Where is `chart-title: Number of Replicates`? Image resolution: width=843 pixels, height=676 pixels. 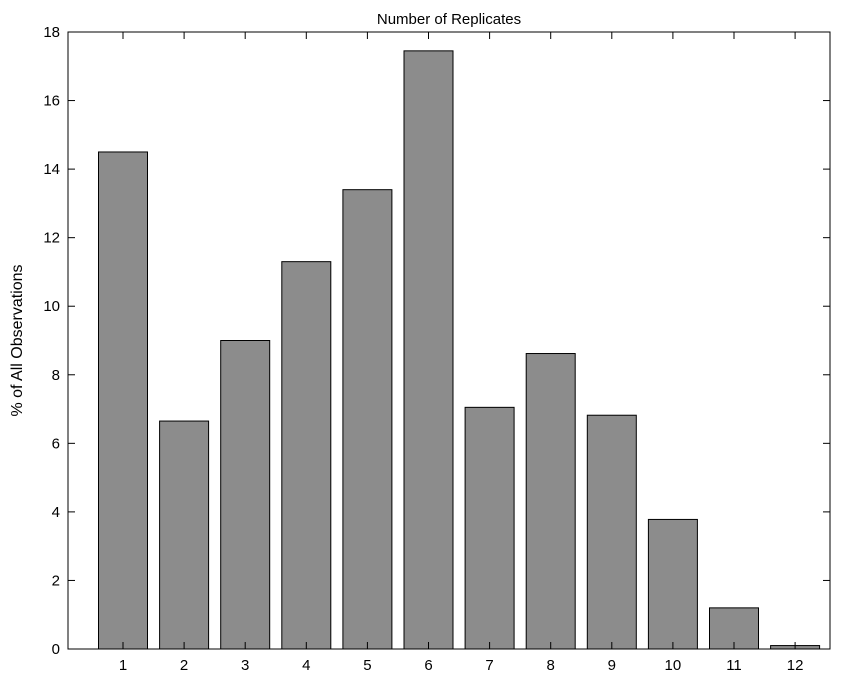 chart-title: Number of Replicates is located at coordinates (449, 19).